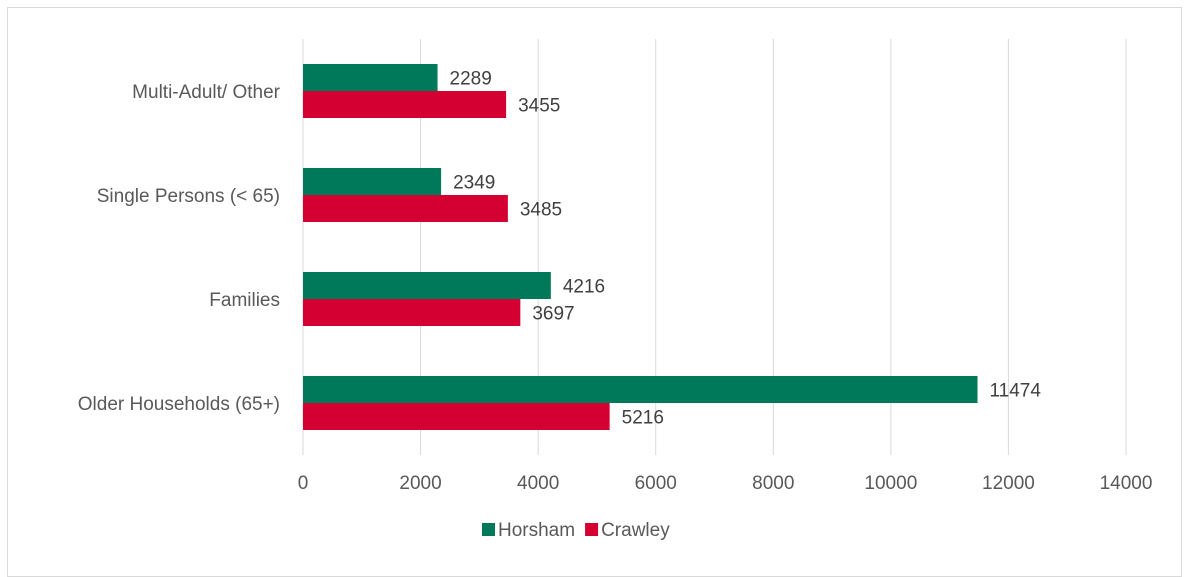  I want to click on legend-label: Crawley, so click(635, 530).